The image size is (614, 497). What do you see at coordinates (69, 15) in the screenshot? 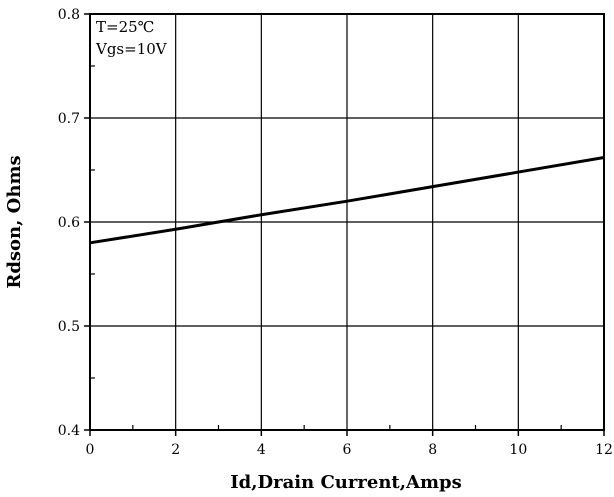
I see `y-tick-label: 0.8` at bounding box center [69, 15].